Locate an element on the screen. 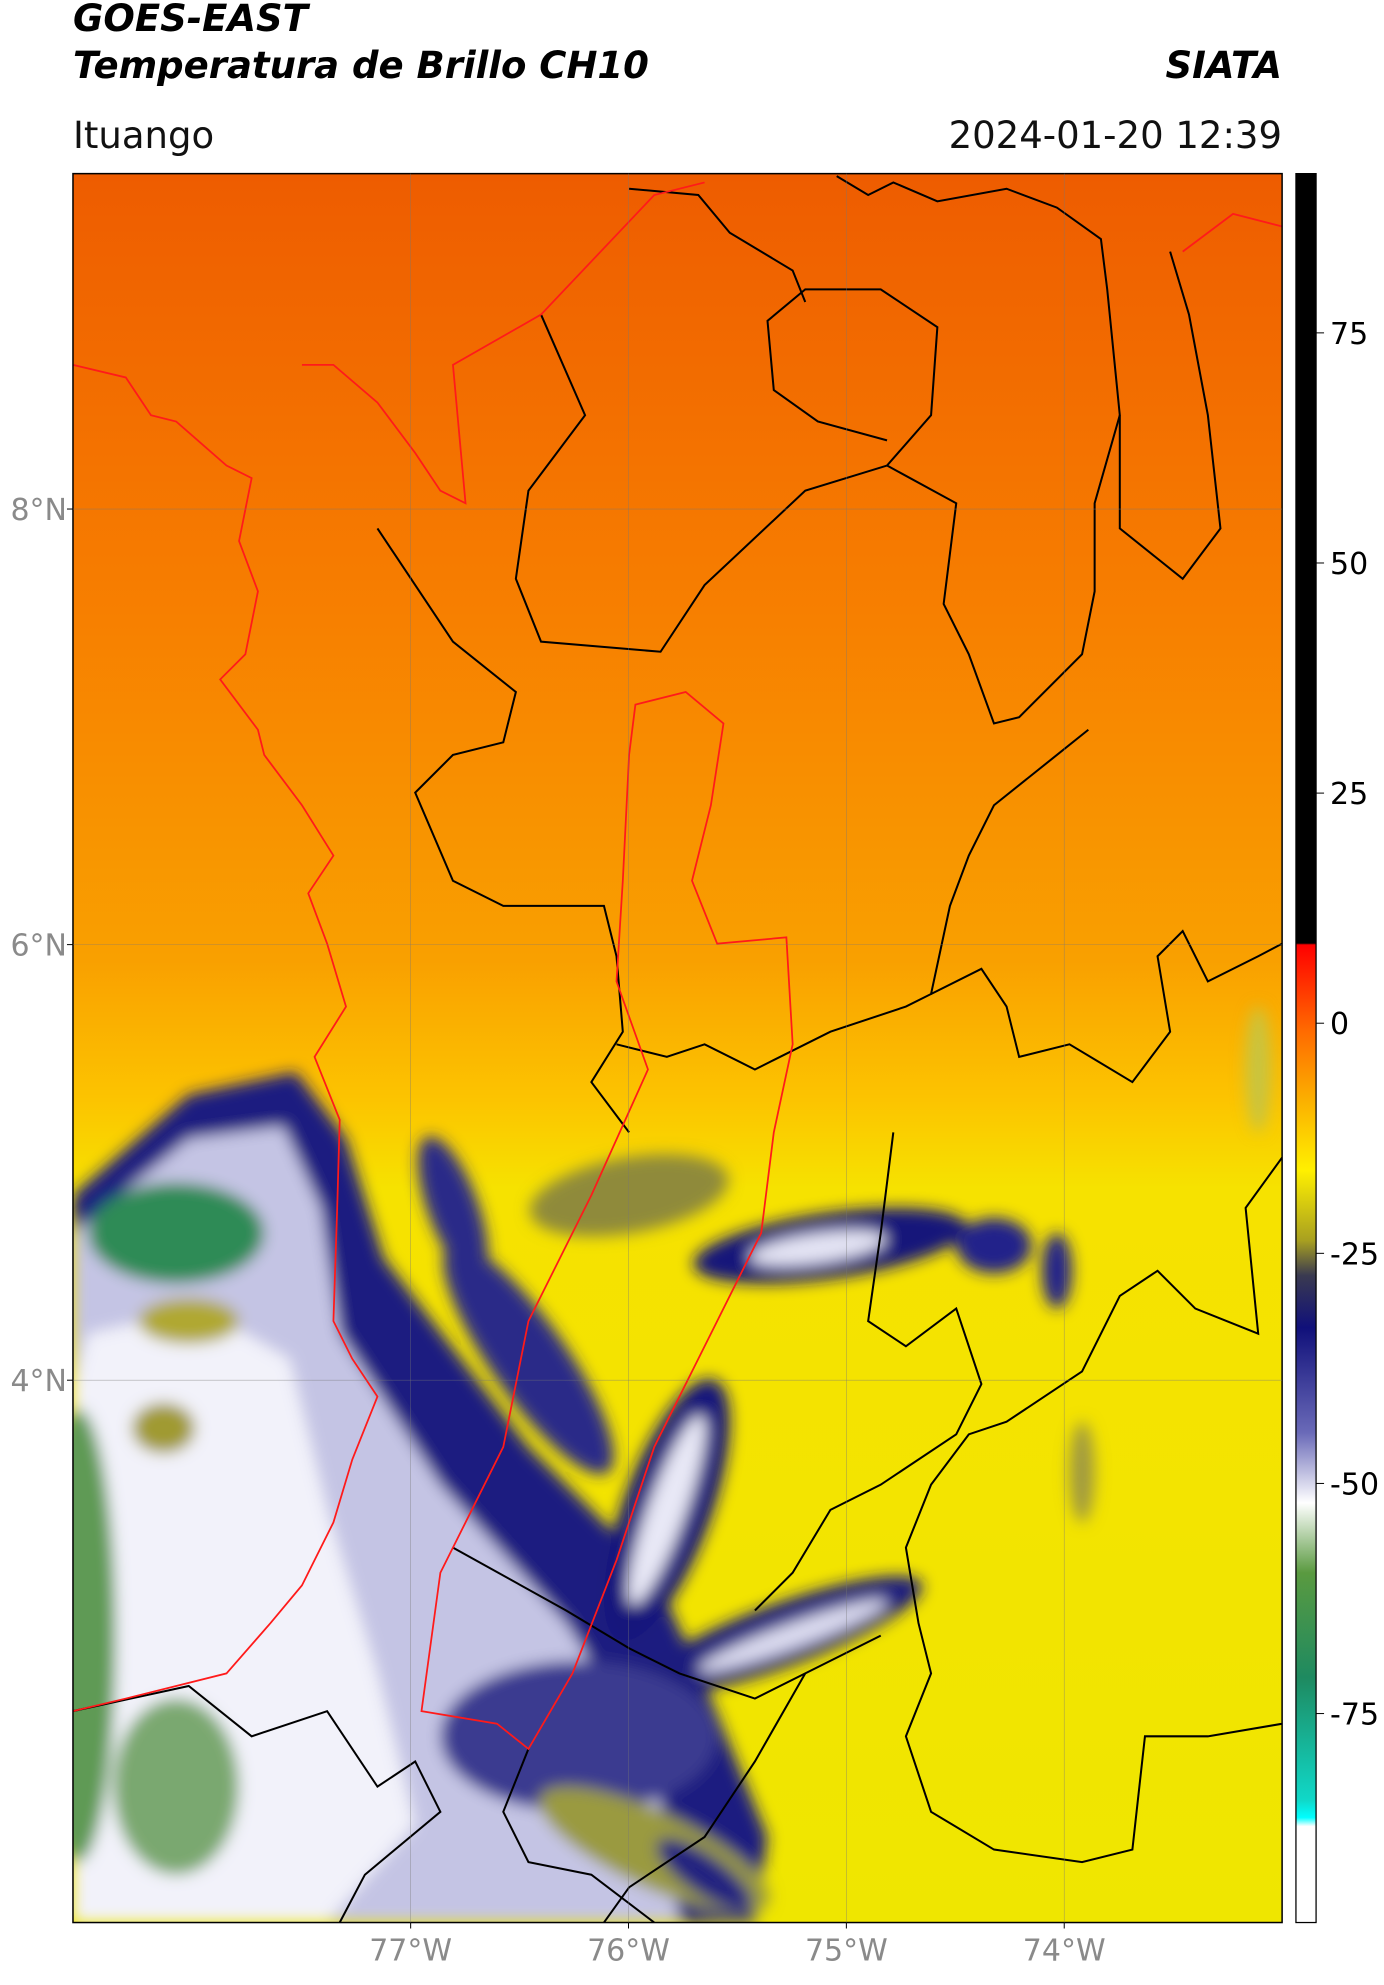 This screenshot has height=1985, width=1384. colorbar-tick-label: 0 is located at coordinates (1339, 1024).